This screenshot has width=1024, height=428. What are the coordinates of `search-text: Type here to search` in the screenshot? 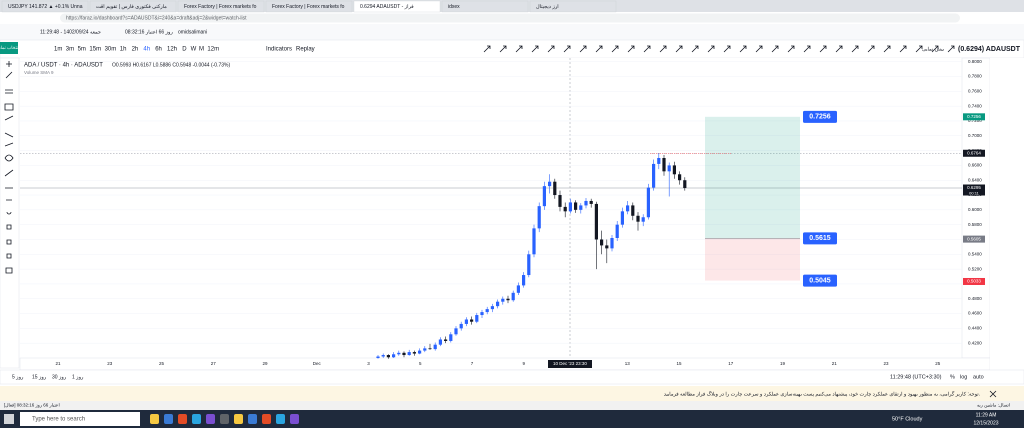 It's located at (58, 420).